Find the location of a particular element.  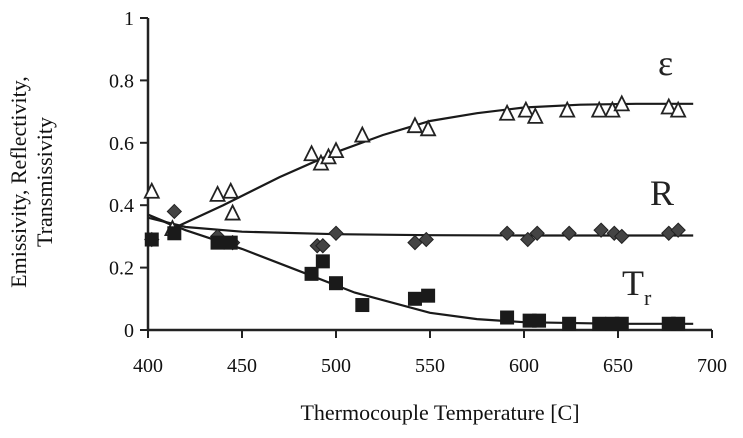

x-tick-label: 650 is located at coordinates (618, 366).